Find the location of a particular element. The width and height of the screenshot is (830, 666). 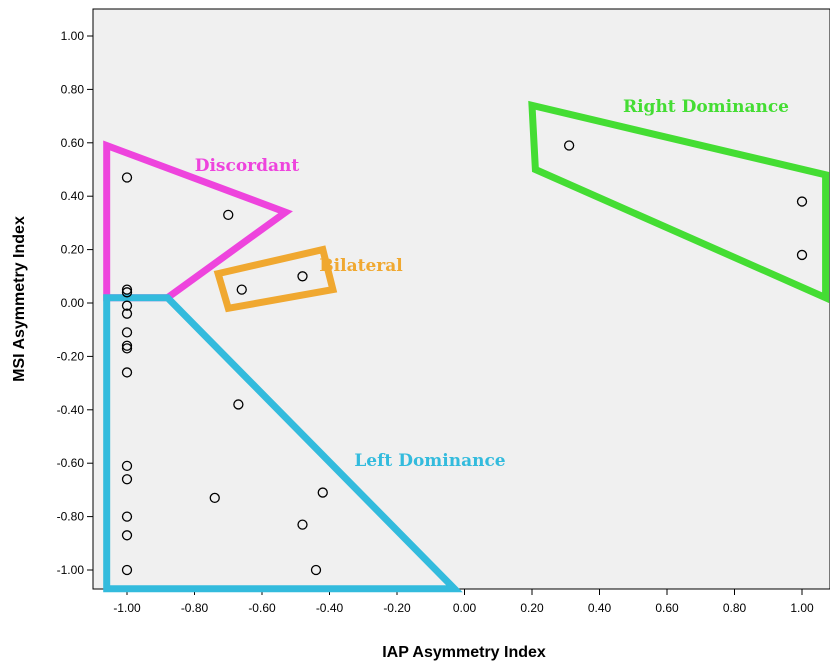

x-tick-label: 0.00 is located at coordinates (465, 608).